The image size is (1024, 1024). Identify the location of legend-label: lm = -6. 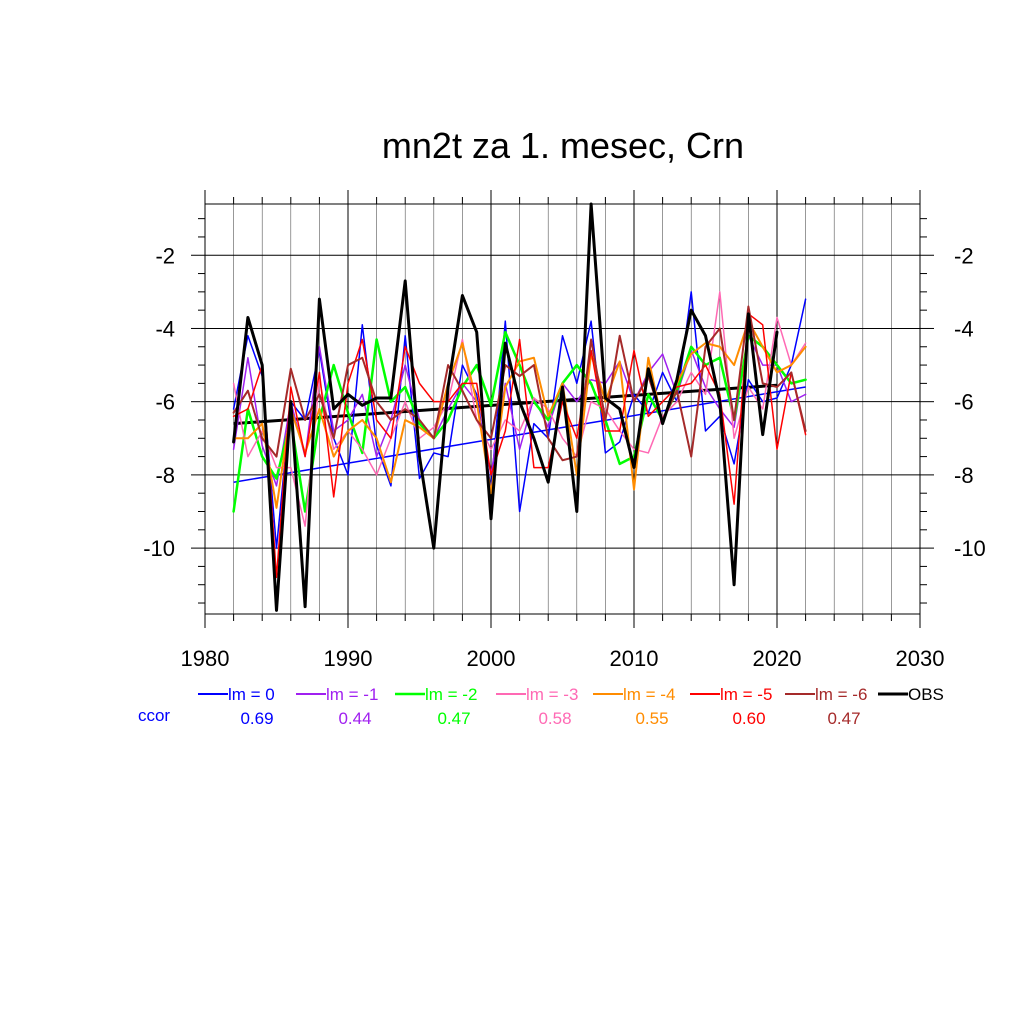
(841, 694).